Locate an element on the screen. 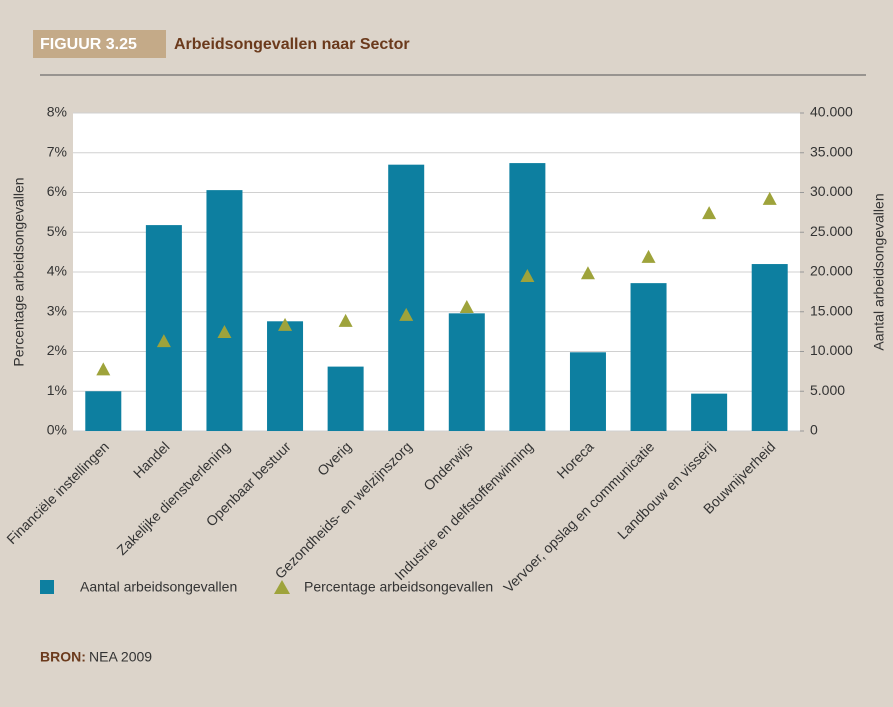  legend-label: Percentage arbeidsongevallen is located at coordinates (398, 587).